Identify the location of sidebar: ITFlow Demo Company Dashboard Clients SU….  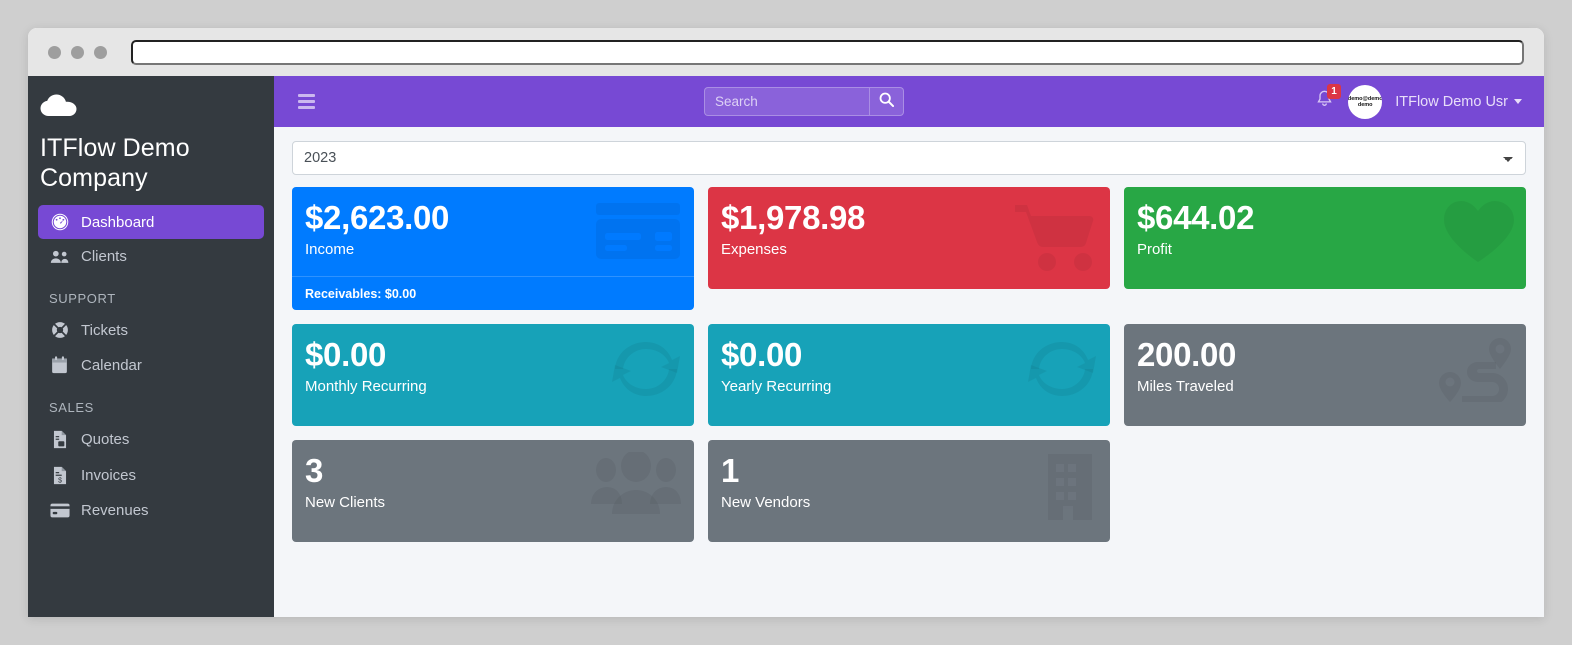
(151, 346).